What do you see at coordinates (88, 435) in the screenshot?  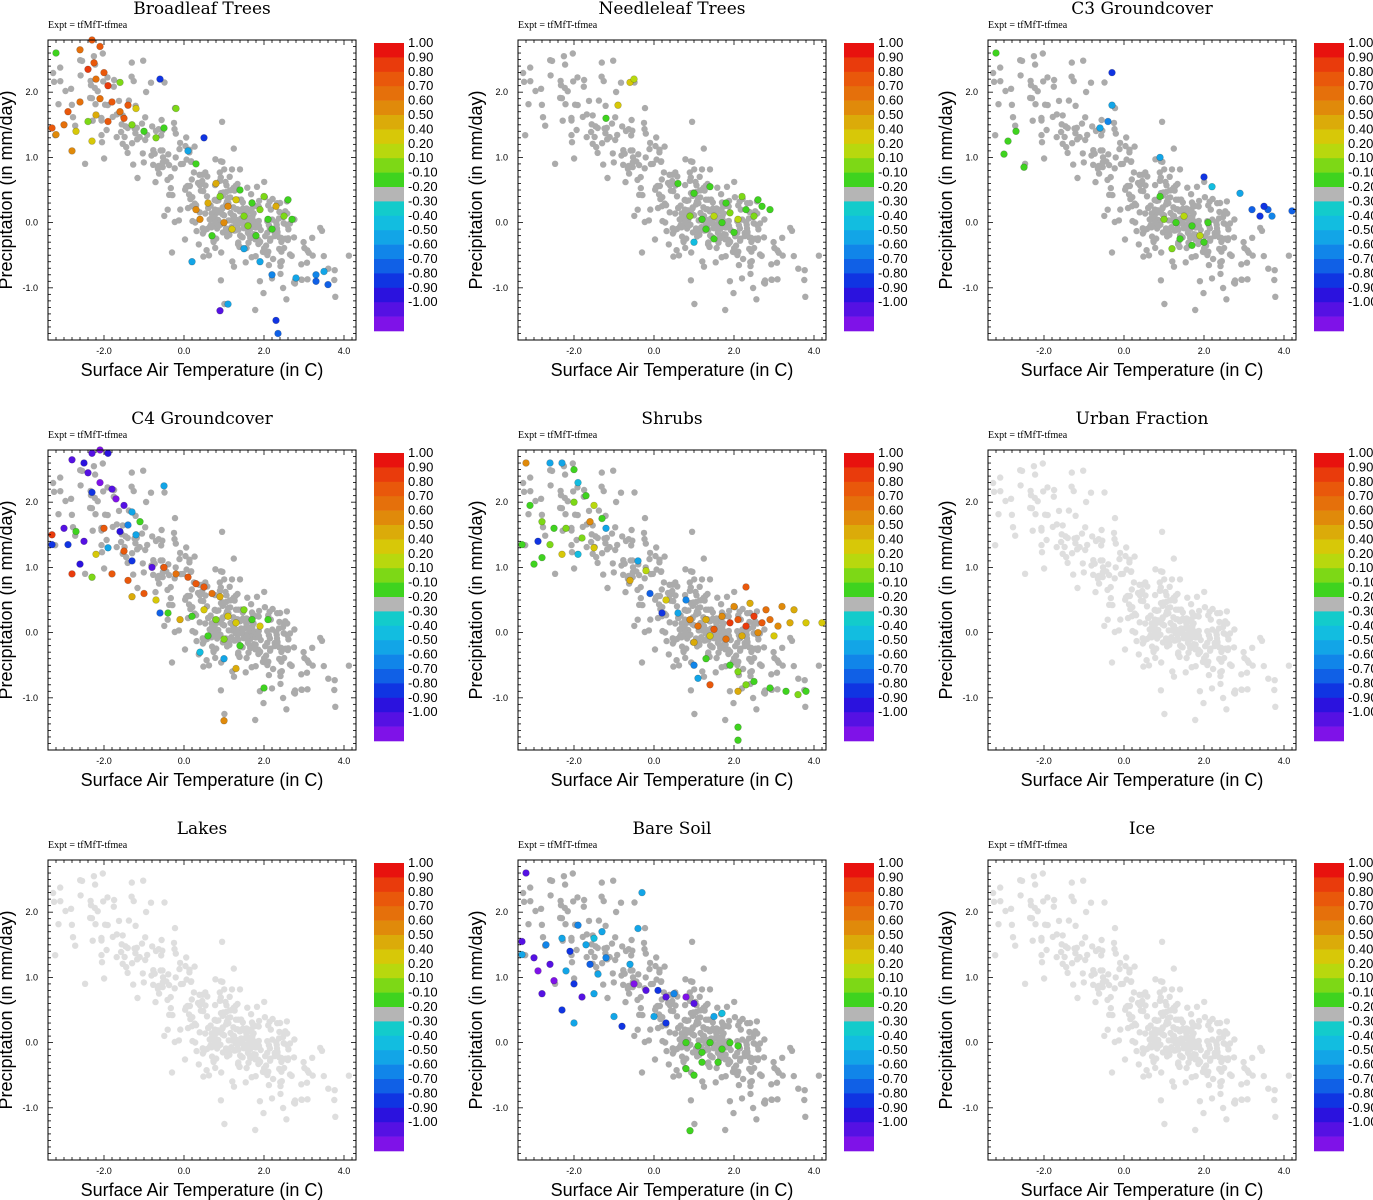 I see `experiment-label: Expt = tfMfT-tfmea` at bounding box center [88, 435].